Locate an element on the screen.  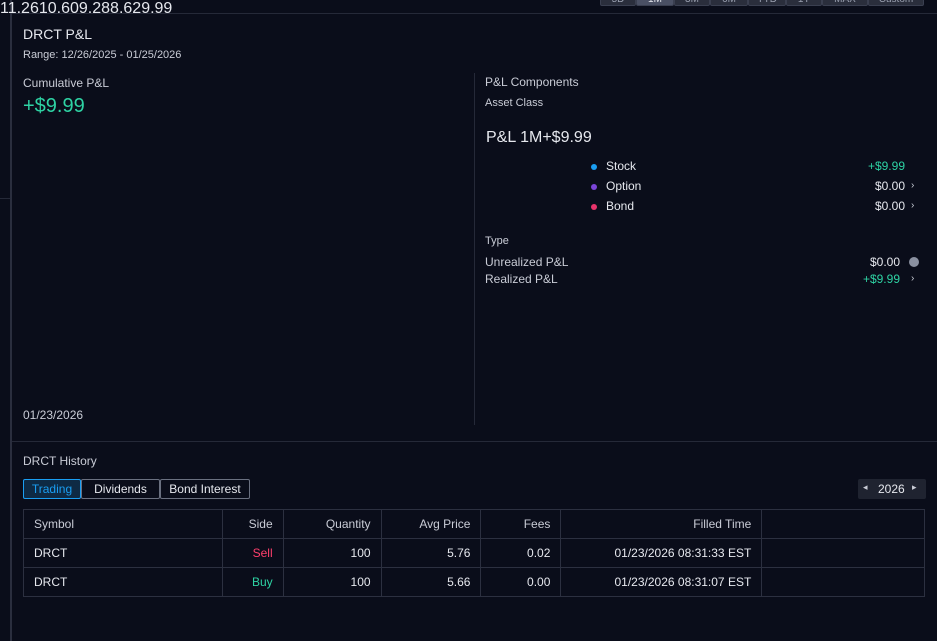
column-header: Quantity is located at coordinates (332, 524).